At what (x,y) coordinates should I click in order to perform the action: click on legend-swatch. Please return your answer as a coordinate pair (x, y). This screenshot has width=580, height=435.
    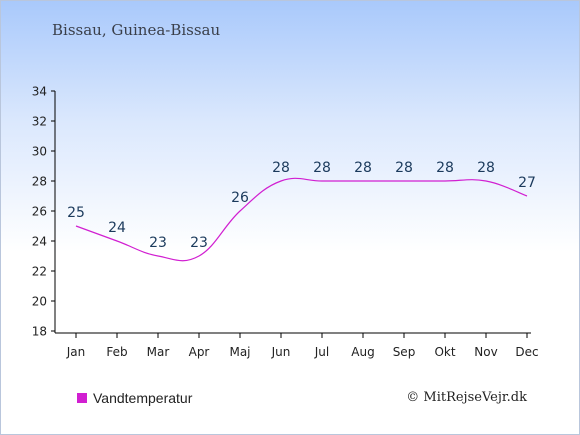
    Looking at the image, I should click on (82, 398).